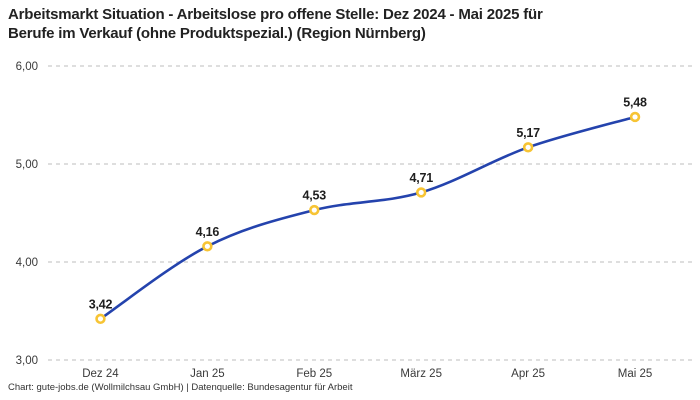  I want to click on y-axis-tick-label: 4,00, so click(27, 263).